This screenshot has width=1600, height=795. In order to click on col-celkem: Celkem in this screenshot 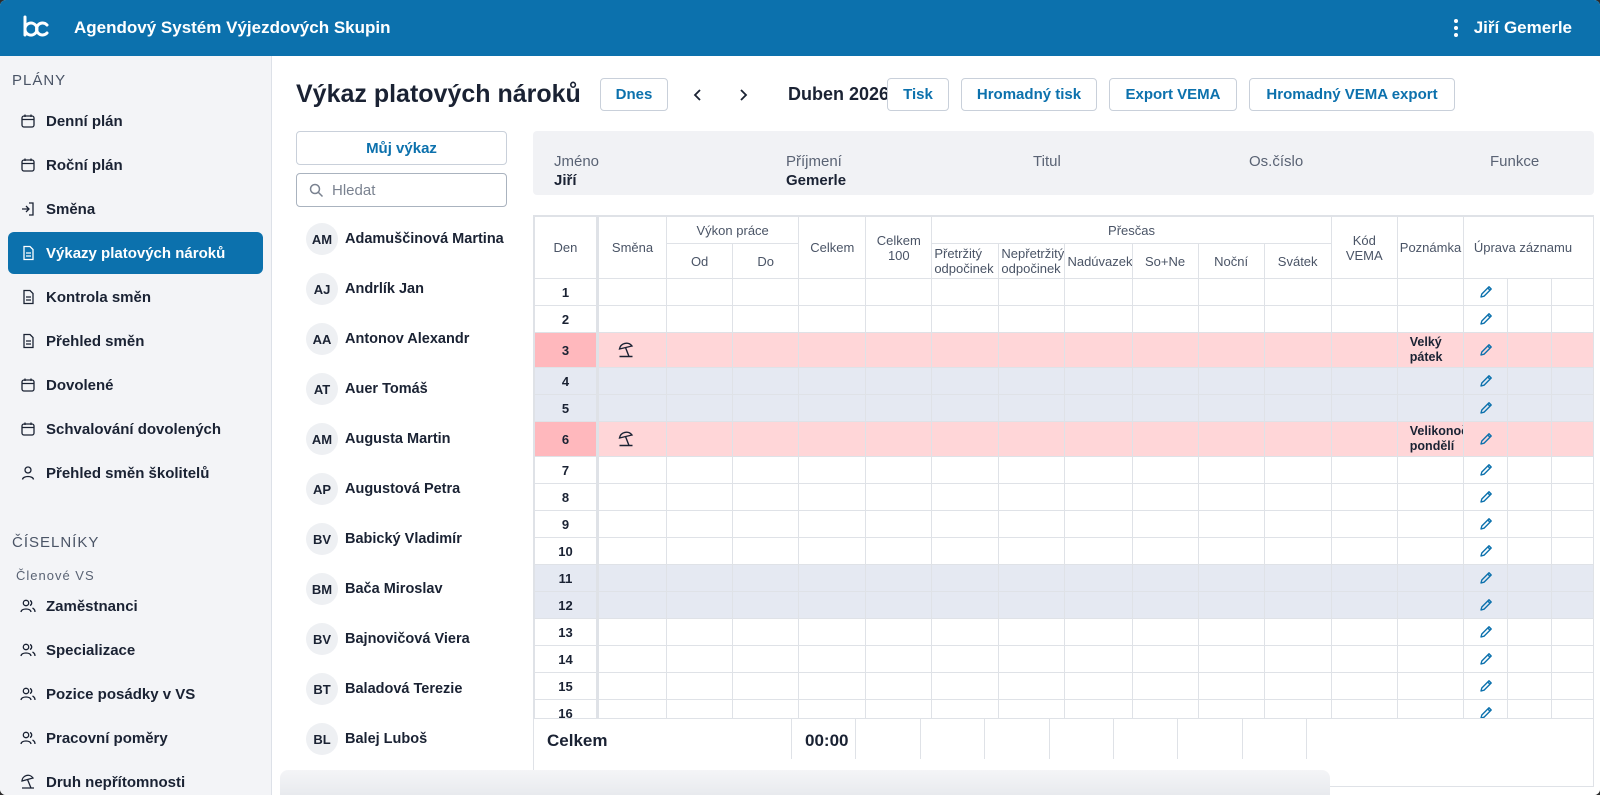, I will do `click(832, 247)`.